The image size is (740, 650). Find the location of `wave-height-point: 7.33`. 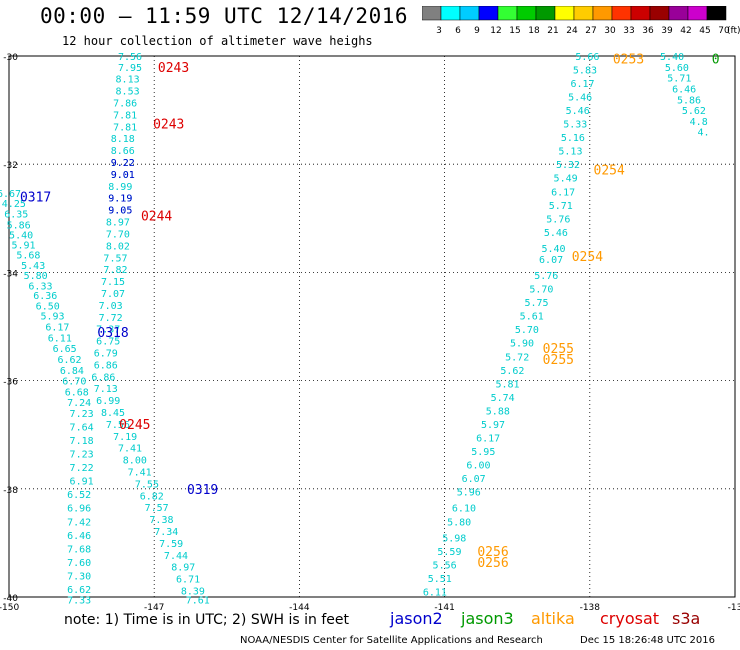

wave-height-point: 7.33 is located at coordinates (79, 601).